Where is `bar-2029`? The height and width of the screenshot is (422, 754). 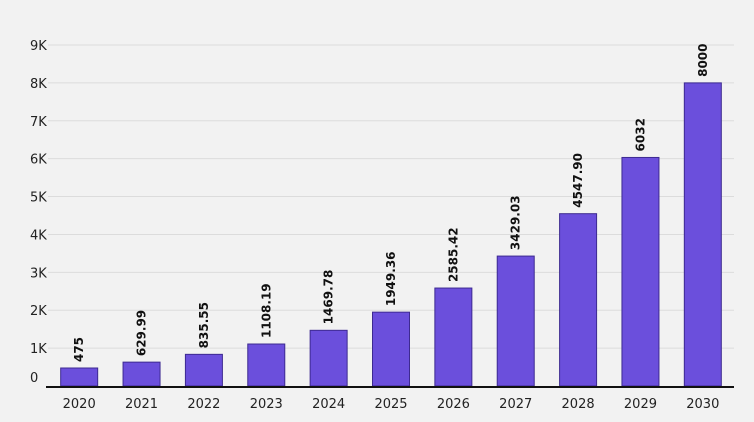
bar-2029 is located at coordinates (640, 271).